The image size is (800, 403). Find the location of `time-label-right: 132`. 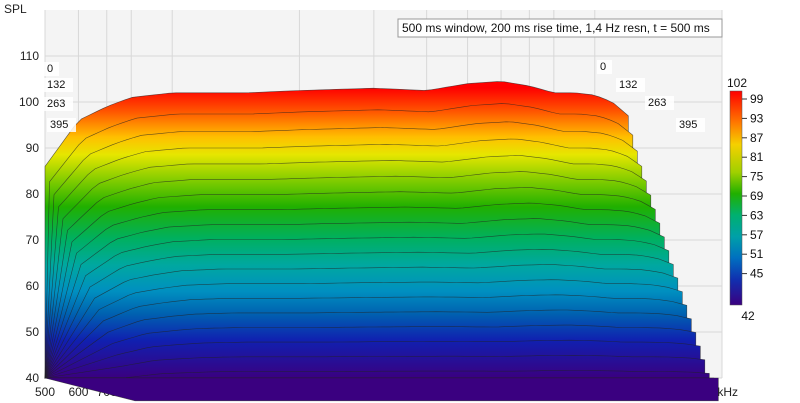

time-label-right: 132 is located at coordinates (628, 85).